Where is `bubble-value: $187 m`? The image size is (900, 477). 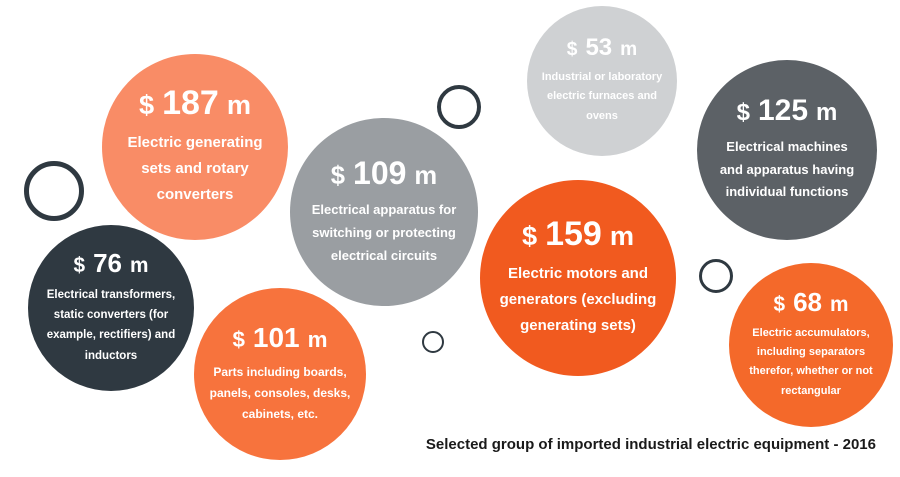
bubble-value: $187 m is located at coordinates (195, 103).